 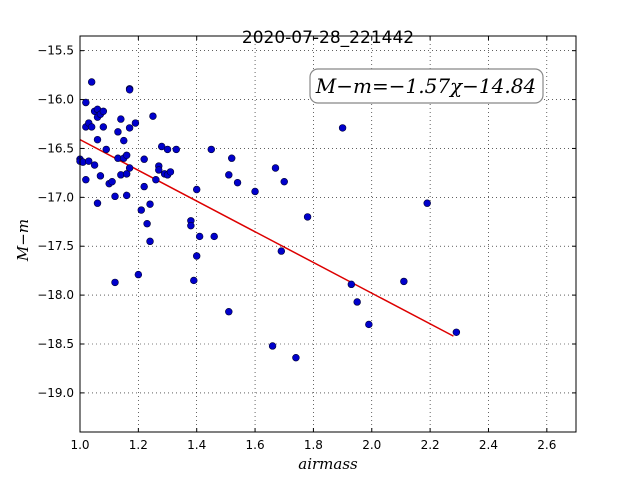 I want to click on equation-box: M−m=−1.57χ−14.84, so click(x=426, y=86).